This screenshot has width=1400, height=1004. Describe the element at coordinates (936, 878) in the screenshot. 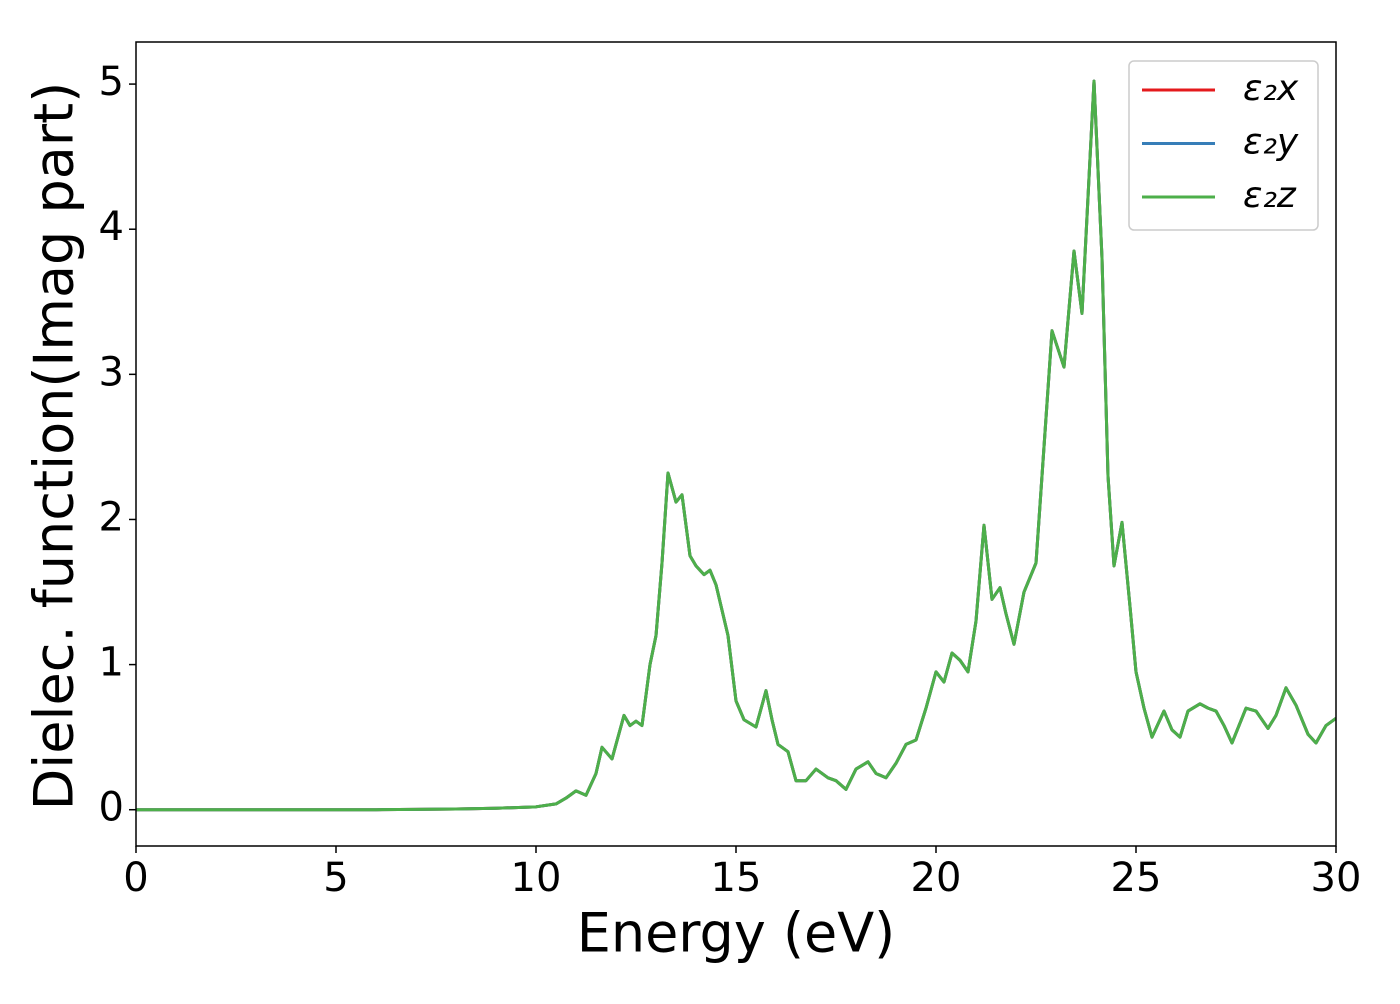

I see `x-tick-label: 20` at that location.